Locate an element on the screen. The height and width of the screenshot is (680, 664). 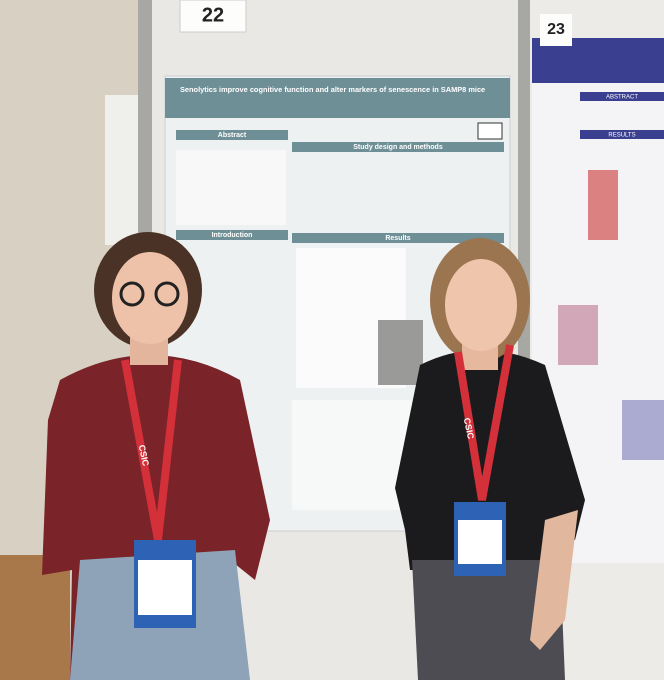
section-title: ABSTRACT is located at coordinates (622, 98).